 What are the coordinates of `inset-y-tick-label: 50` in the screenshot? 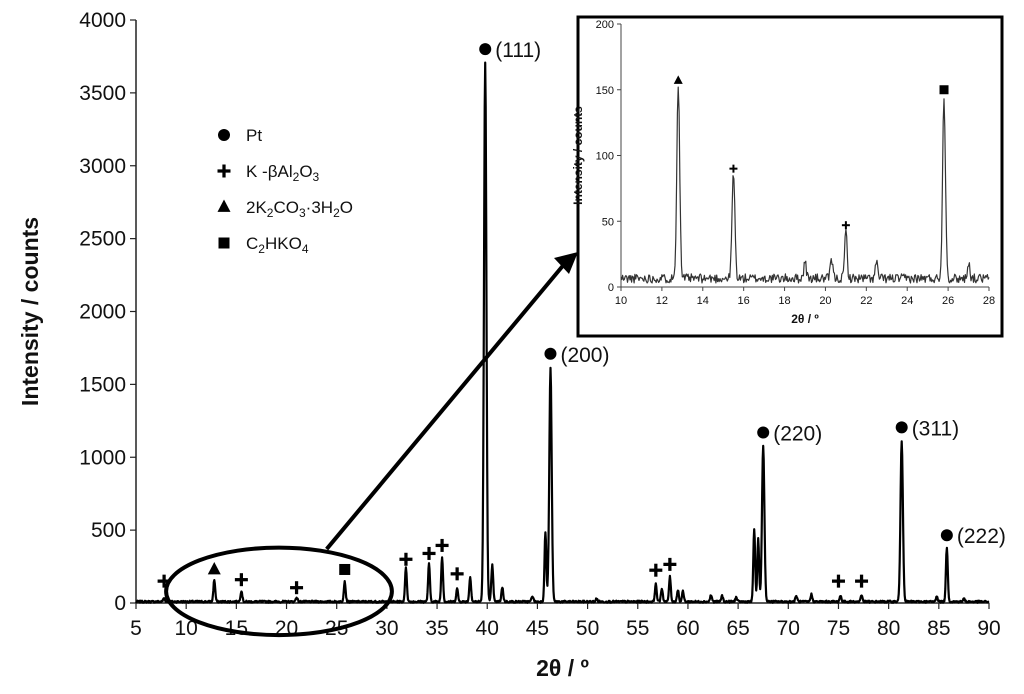 It's located at (608, 222).